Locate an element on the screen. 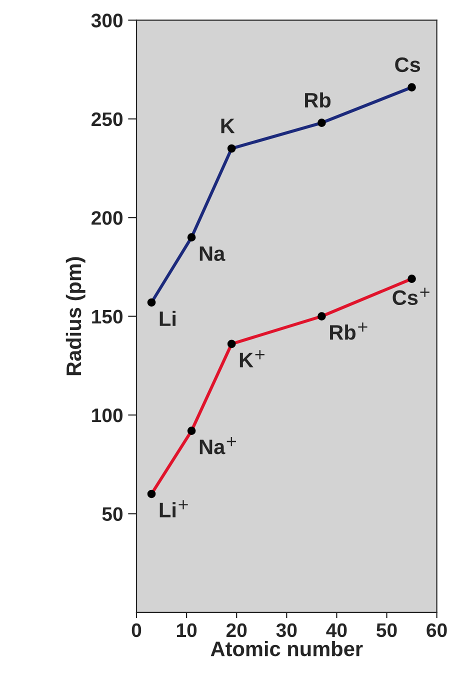 This screenshot has height=673, width=455. annotation: Na is located at coordinates (213, 253).